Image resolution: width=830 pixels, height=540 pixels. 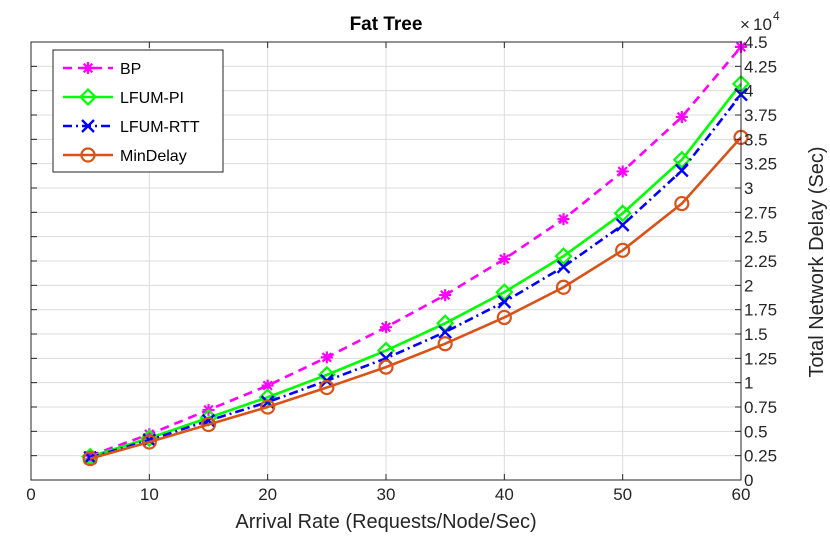 I want to click on y-tick-label: 3.25, so click(x=760, y=164).